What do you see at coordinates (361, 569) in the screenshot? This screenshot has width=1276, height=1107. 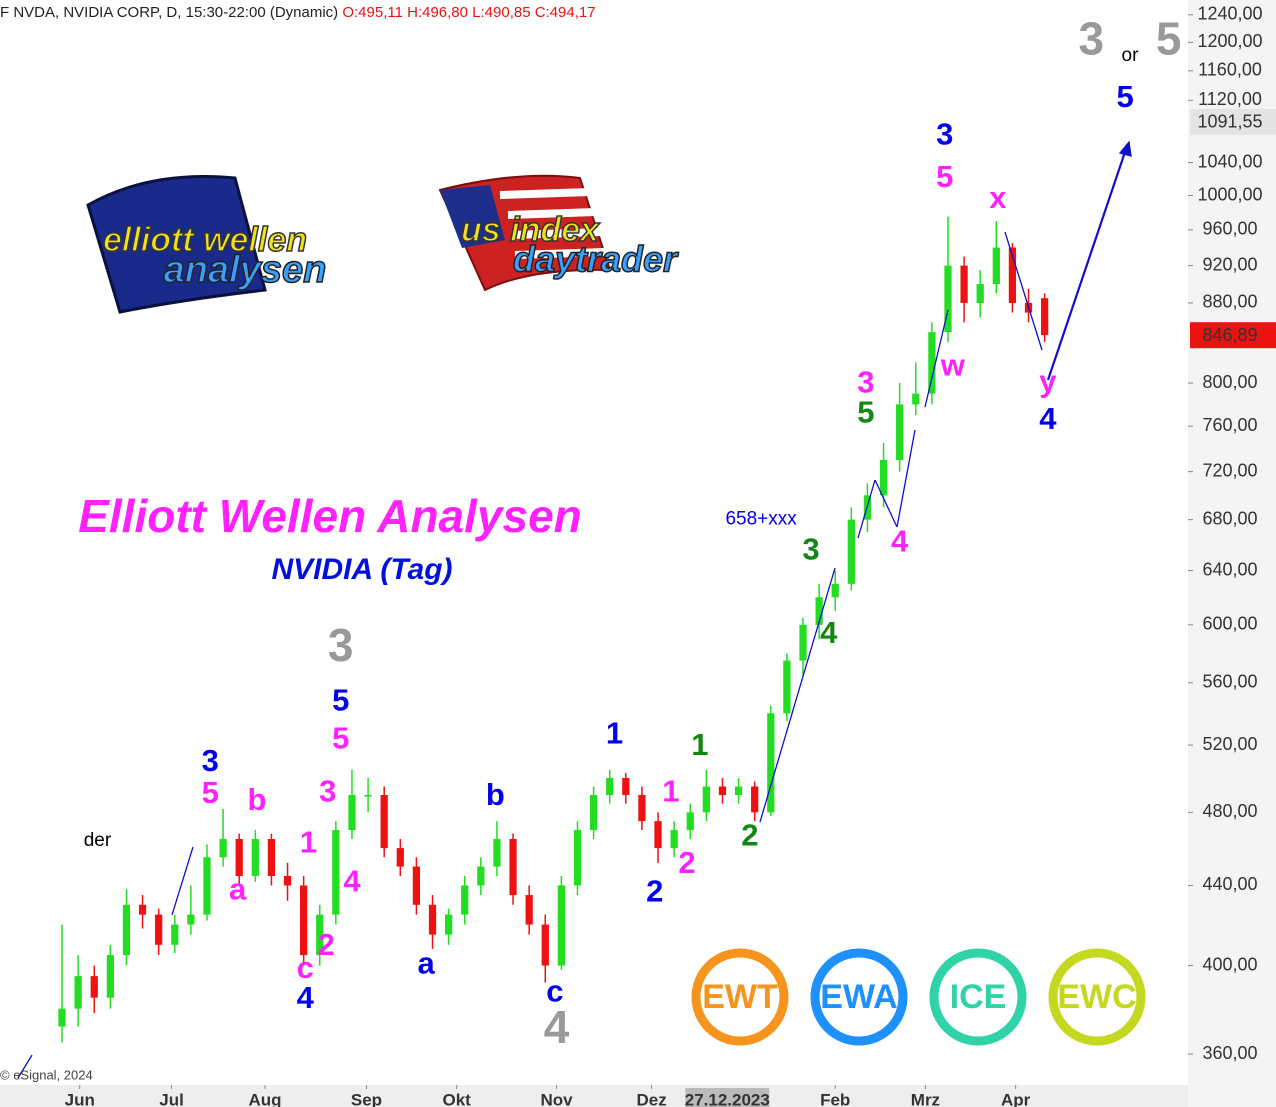 I see `subtitle: NVIDIA (Tag)` at bounding box center [361, 569].